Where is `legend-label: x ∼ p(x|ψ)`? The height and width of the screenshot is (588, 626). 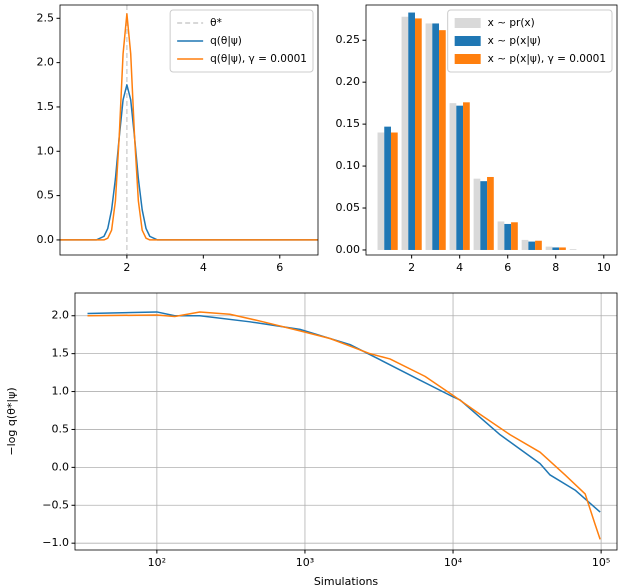
legend-label: x ∼ p(x|ψ) is located at coordinates (514, 41).